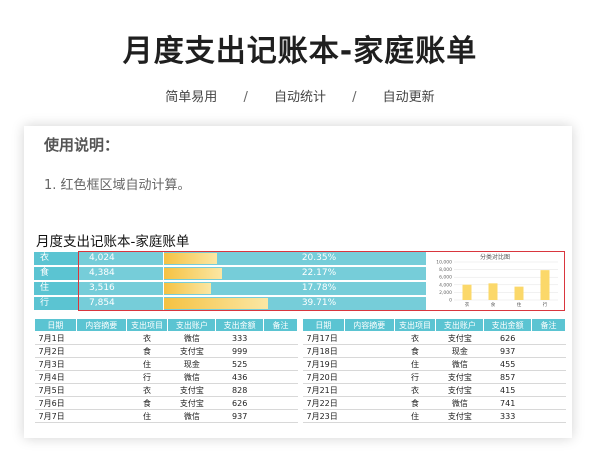 This screenshot has width=600, height=460. What do you see at coordinates (56, 273) in the screenshot?
I see `summary-category: 食` at bounding box center [56, 273].